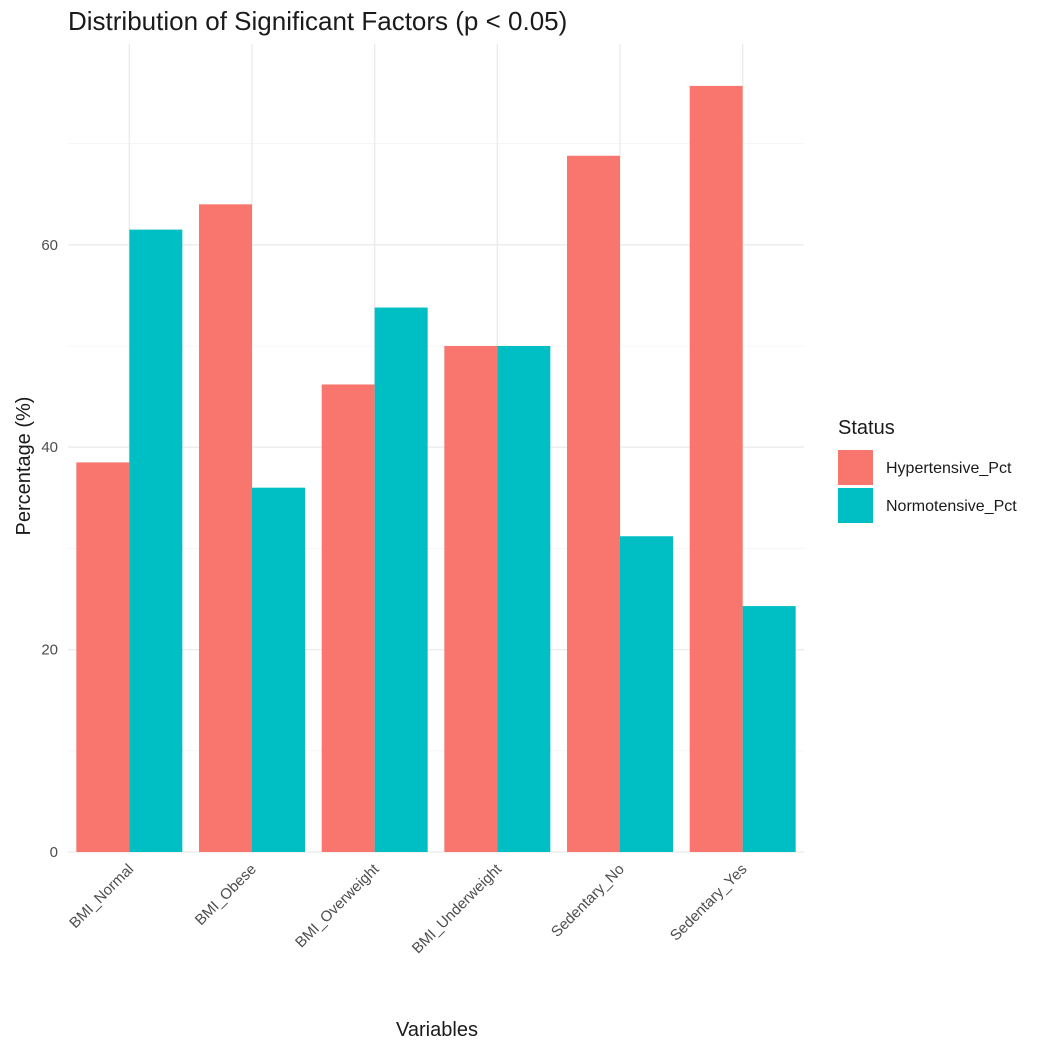 The width and height of the screenshot is (1037, 1042). I want to click on x-tick-label: BMI_Normal, so click(101, 896).